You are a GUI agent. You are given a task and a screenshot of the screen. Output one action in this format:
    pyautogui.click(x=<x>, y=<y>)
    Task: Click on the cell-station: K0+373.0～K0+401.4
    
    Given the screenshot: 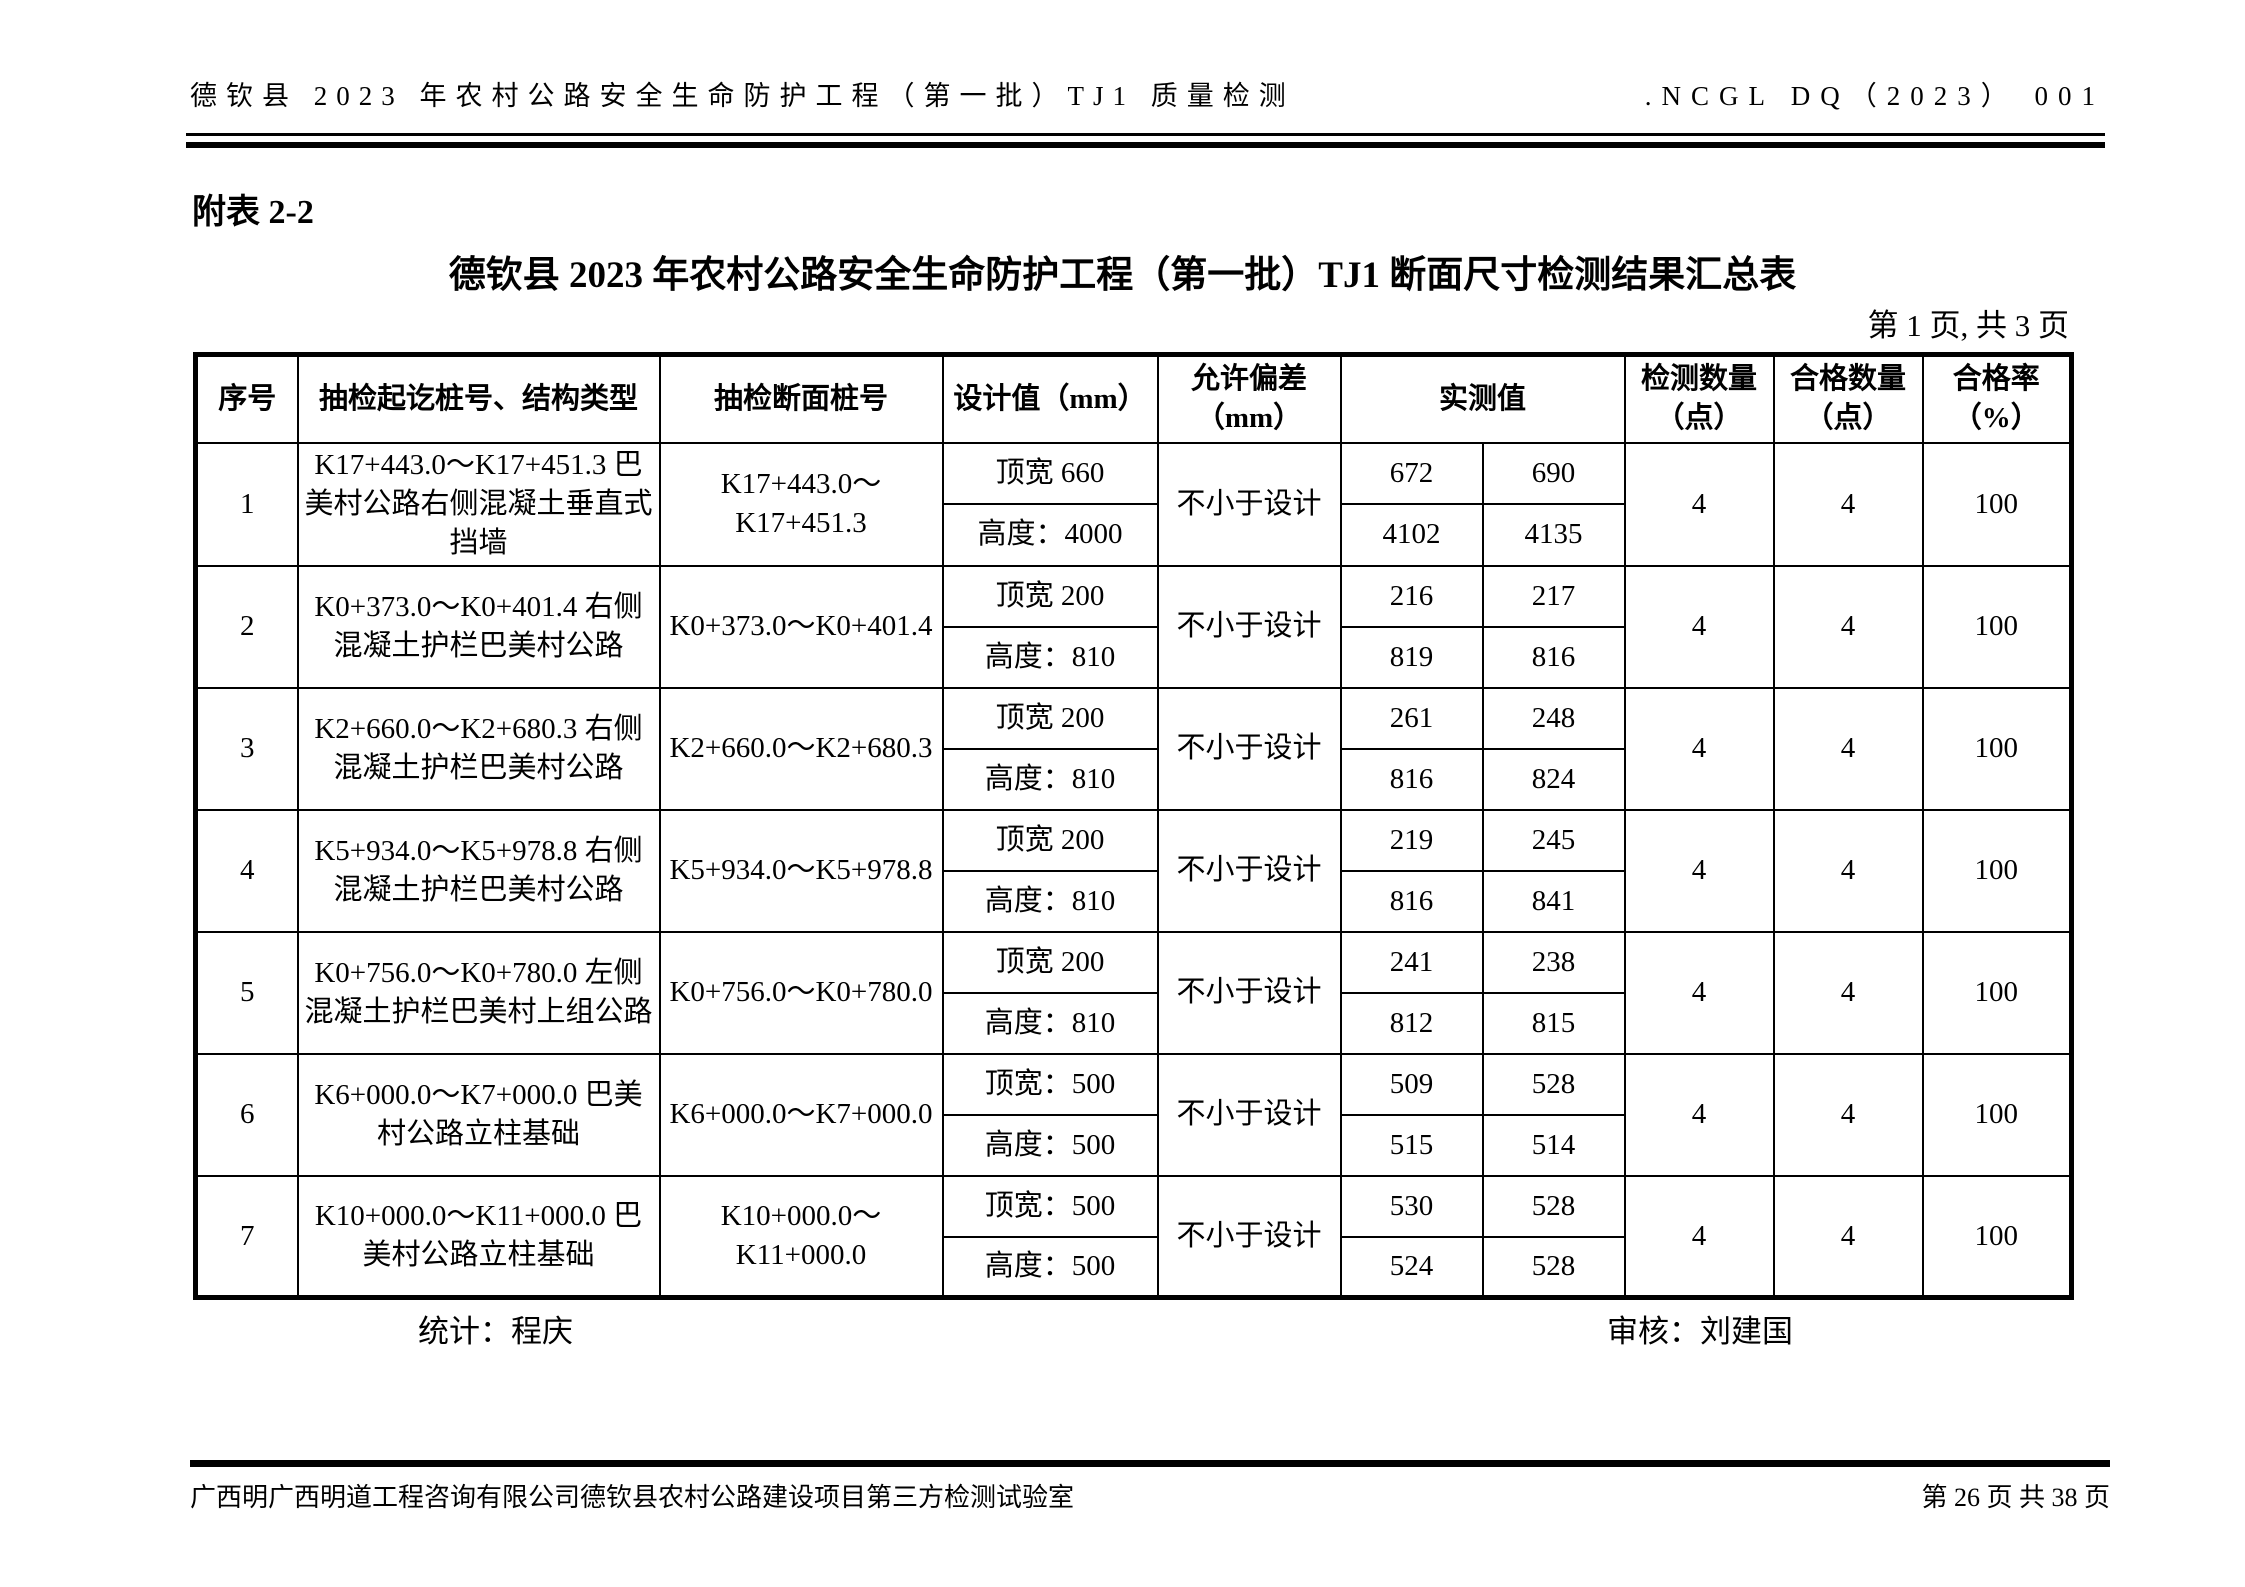 What is the action you would take?
    pyautogui.click(x=801, y=626)
    